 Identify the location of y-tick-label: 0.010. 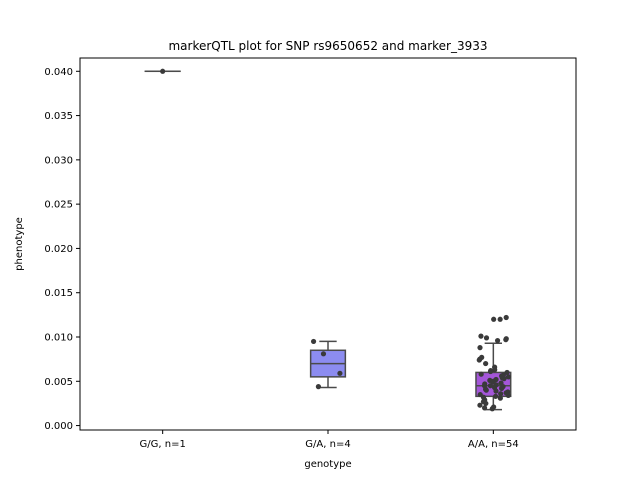
(58, 338).